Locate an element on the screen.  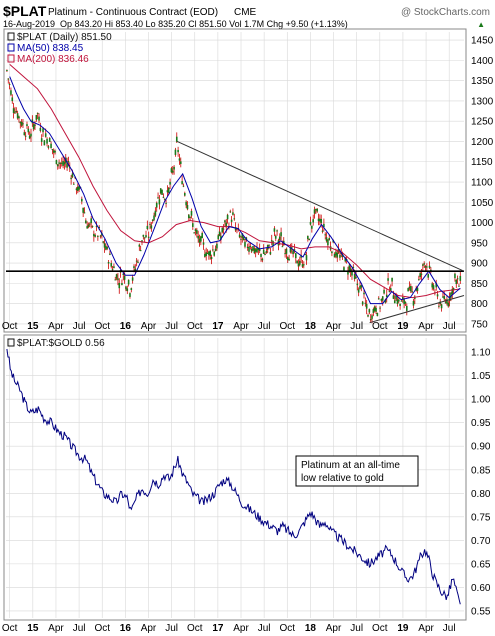
ratio-tick-label: 0.75 is located at coordinates (481, 517).